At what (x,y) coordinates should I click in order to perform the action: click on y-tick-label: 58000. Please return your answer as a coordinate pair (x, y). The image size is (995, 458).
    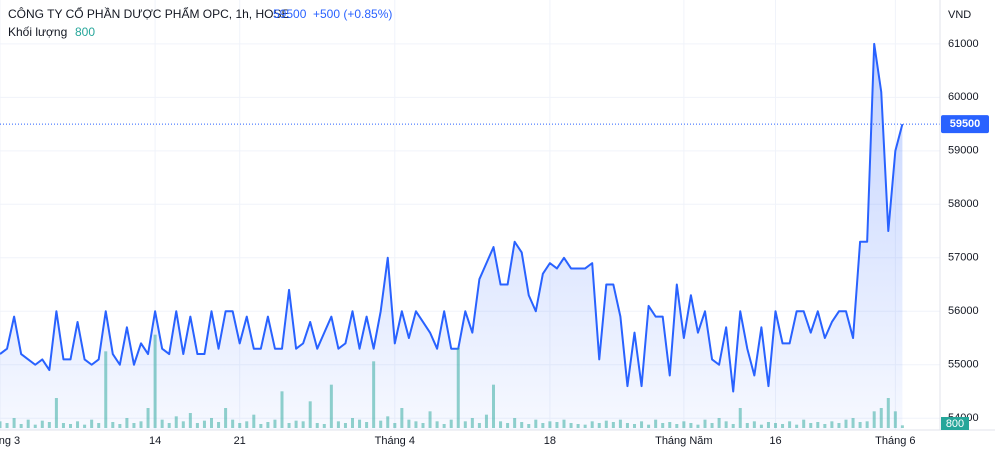
    Looking at the image, I should click on (963, 204).